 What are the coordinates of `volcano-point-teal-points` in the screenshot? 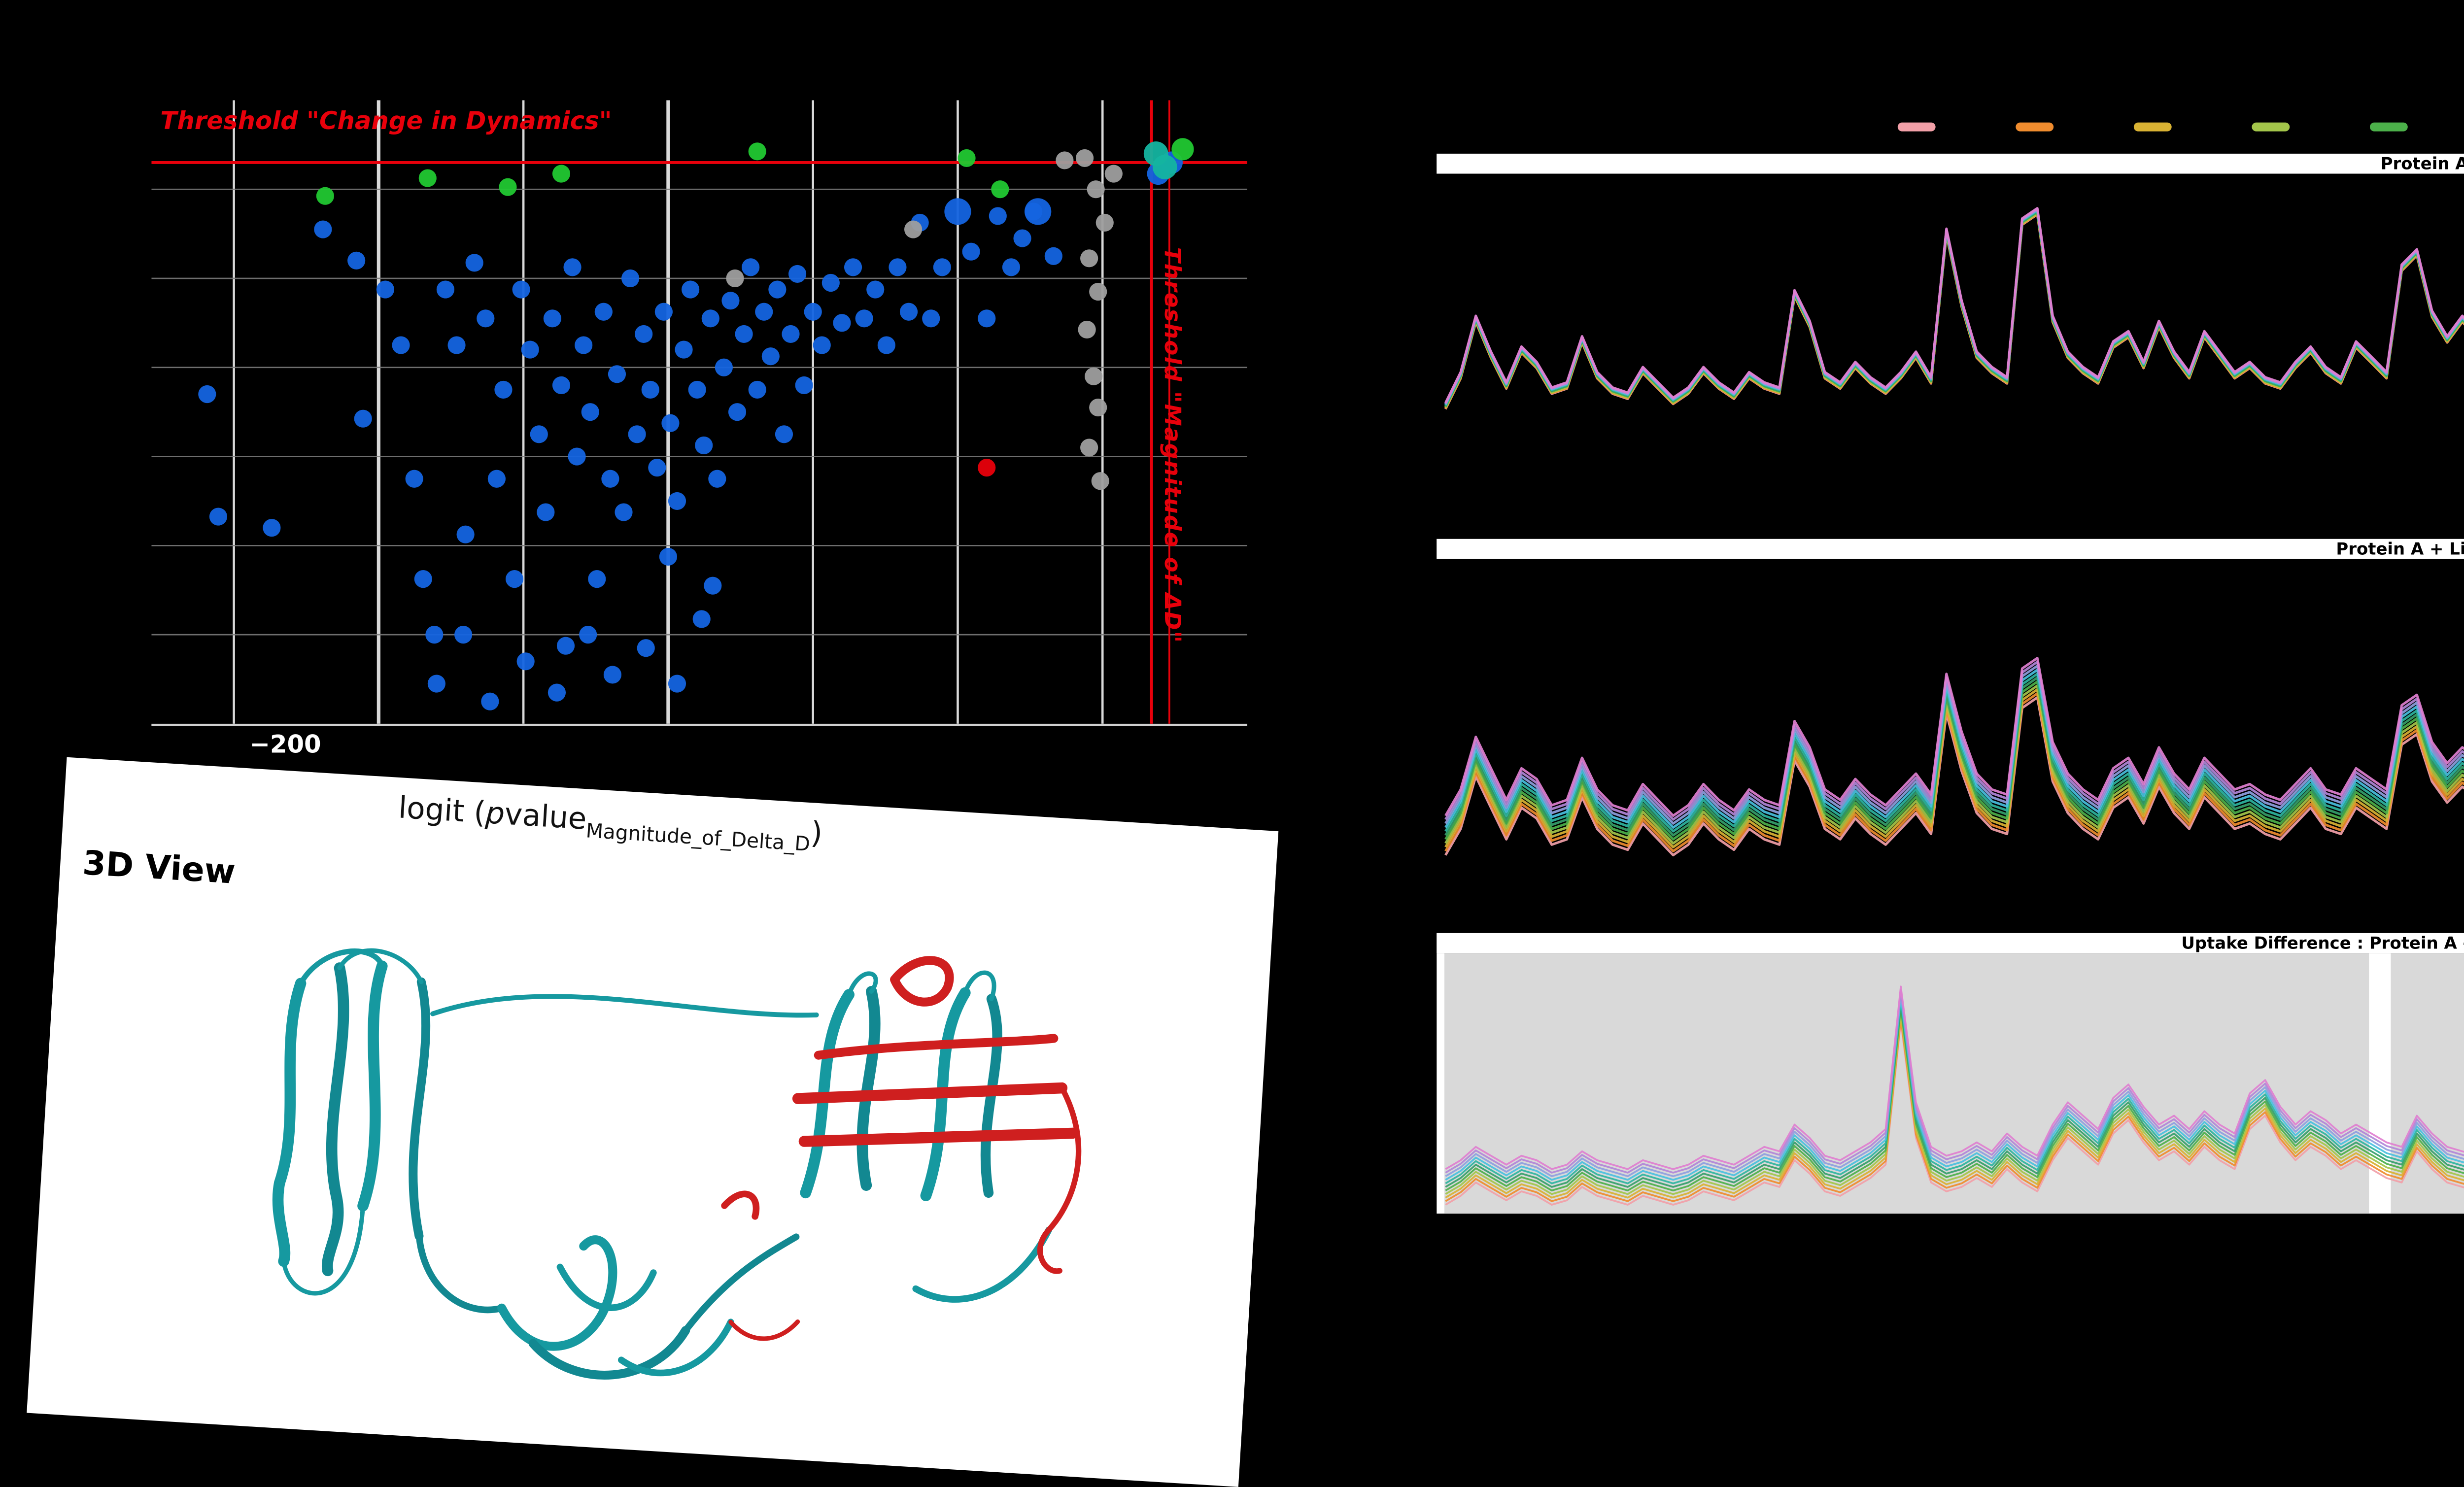 It's located at (1164, 167).